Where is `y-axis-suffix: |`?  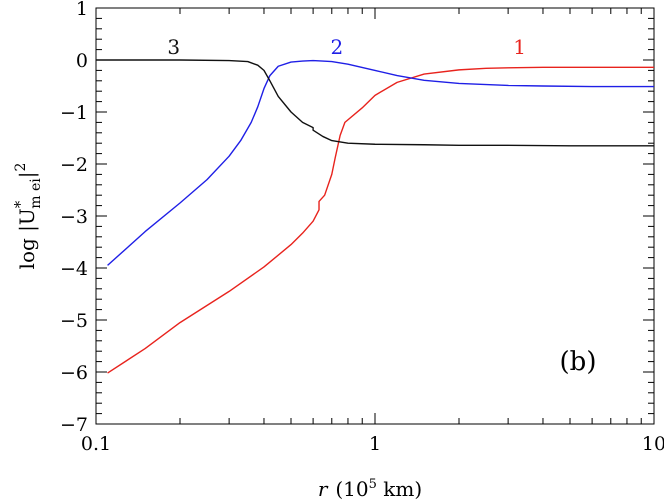 y-axis-suffix: | is located at coordinates (27, 174).